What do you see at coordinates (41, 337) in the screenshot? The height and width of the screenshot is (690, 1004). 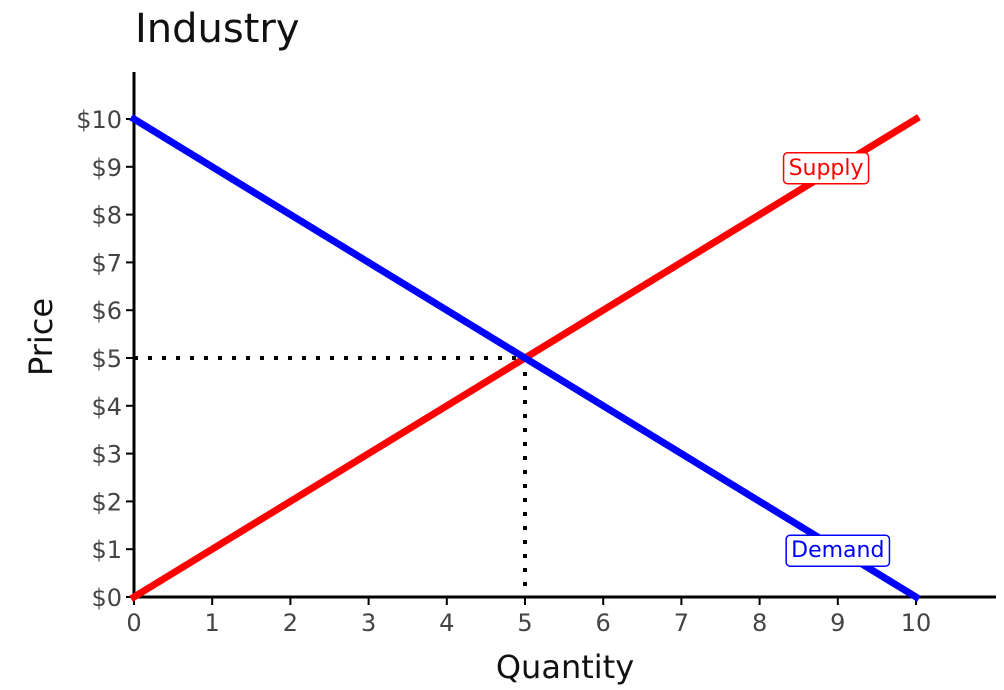 I see `y-axis-label: Price` at bounding box center [41, 337].